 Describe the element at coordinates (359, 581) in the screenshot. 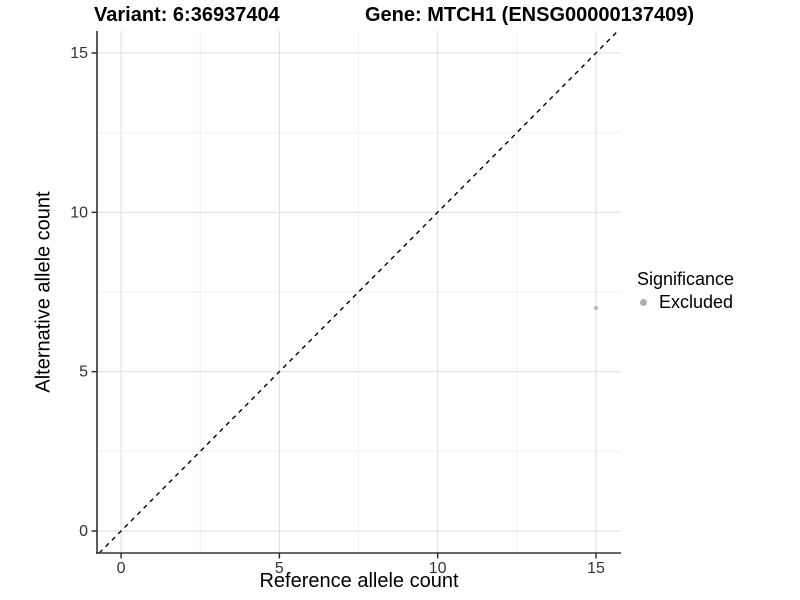

I see `x-axis-title: Reference allele count` at that location.